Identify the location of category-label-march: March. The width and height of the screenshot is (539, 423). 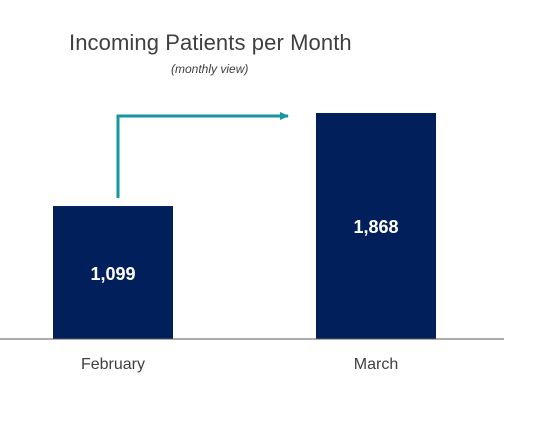
(376, 364).